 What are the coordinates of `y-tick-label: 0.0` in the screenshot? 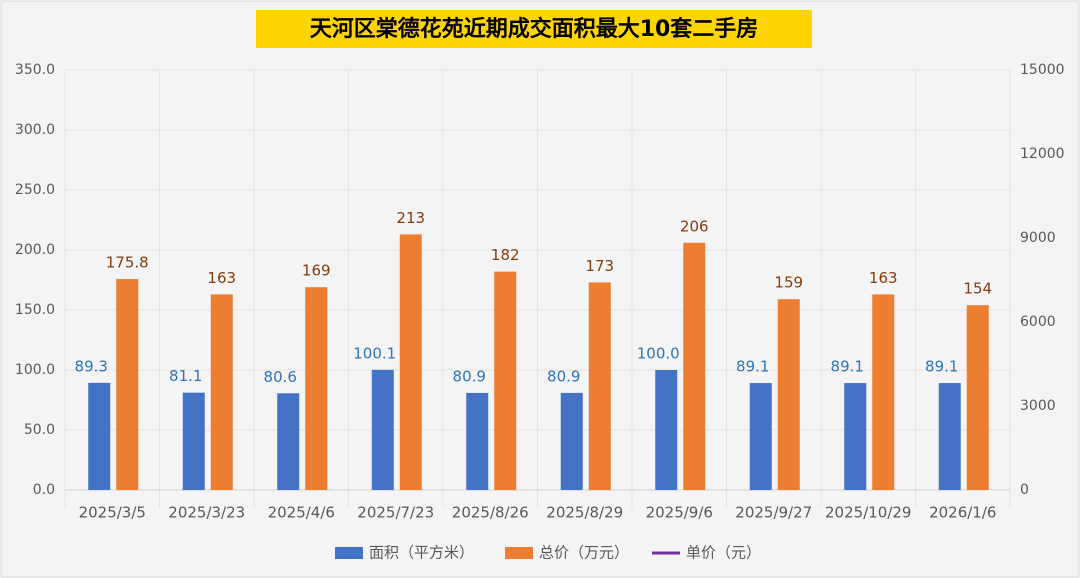 It's located at (44, 490).